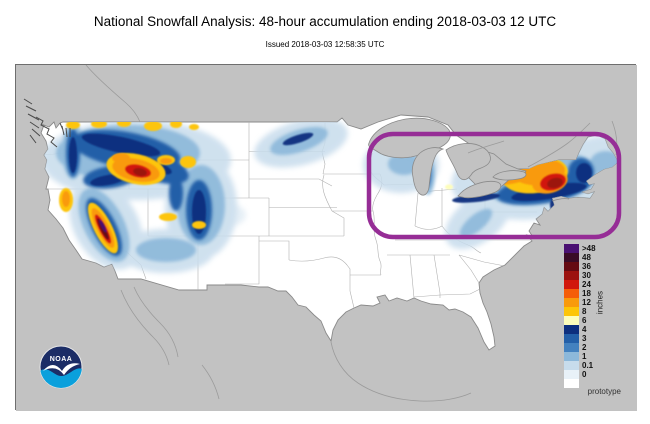 The width and height of the screenshot is (650, 424). Describe the element at coordinates (586, 284) in the screenshot. I see `legend-label: 24` at that location.